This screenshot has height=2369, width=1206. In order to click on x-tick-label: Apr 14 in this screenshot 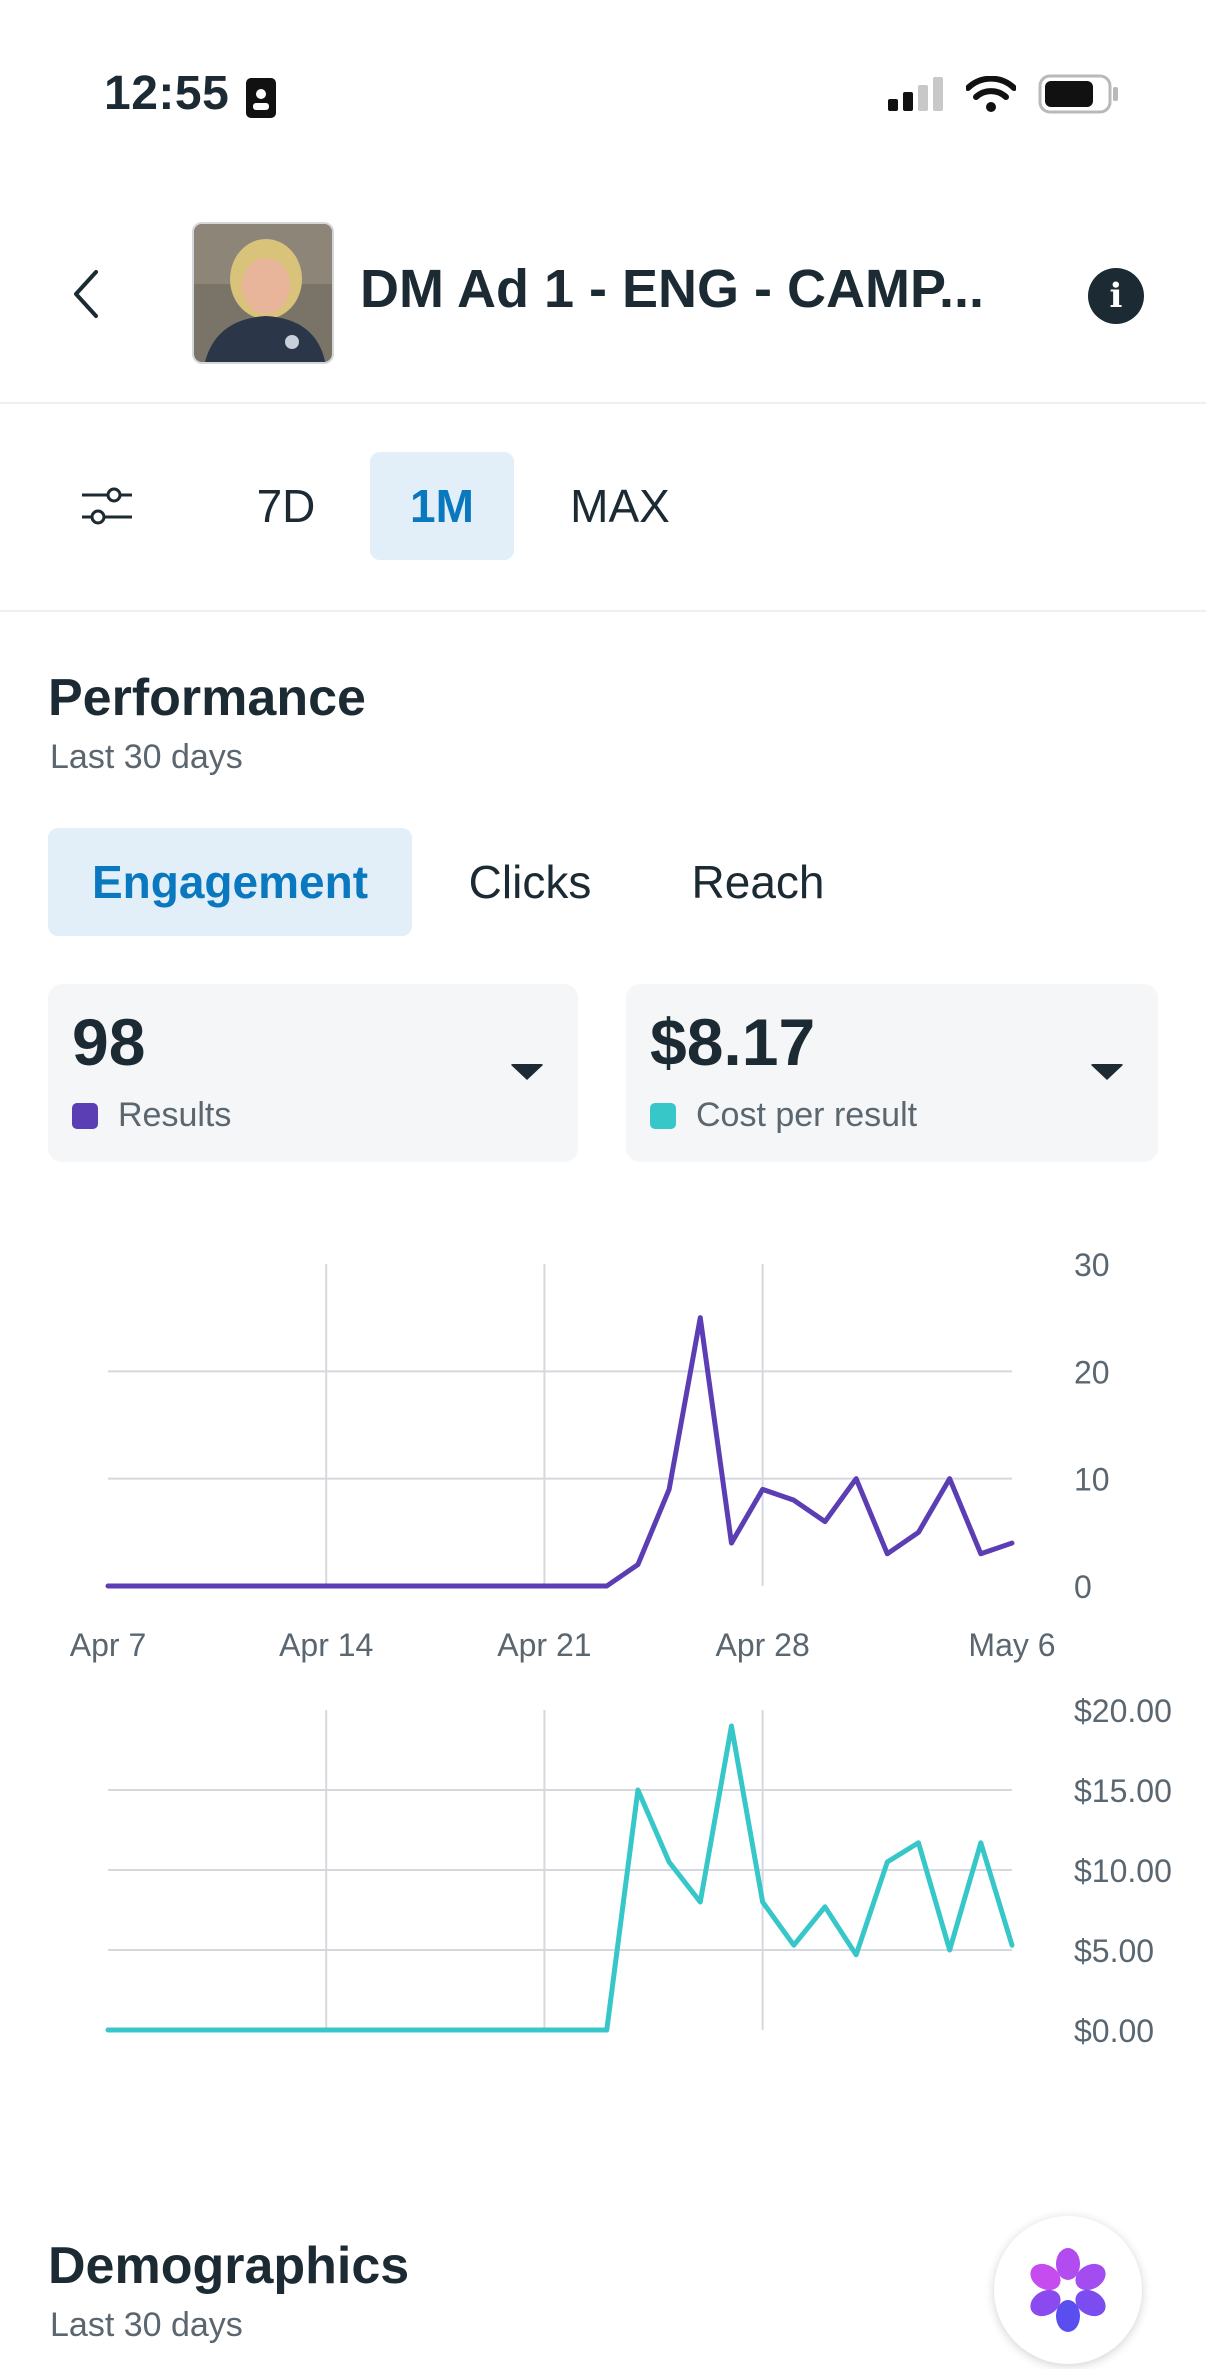, I will do `click(326, 1645)`.